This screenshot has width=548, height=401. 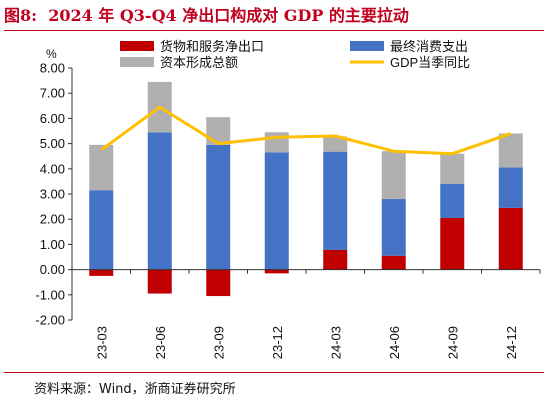 I want to click on y-tick-label: 8.00, so click(x=52, y=68).